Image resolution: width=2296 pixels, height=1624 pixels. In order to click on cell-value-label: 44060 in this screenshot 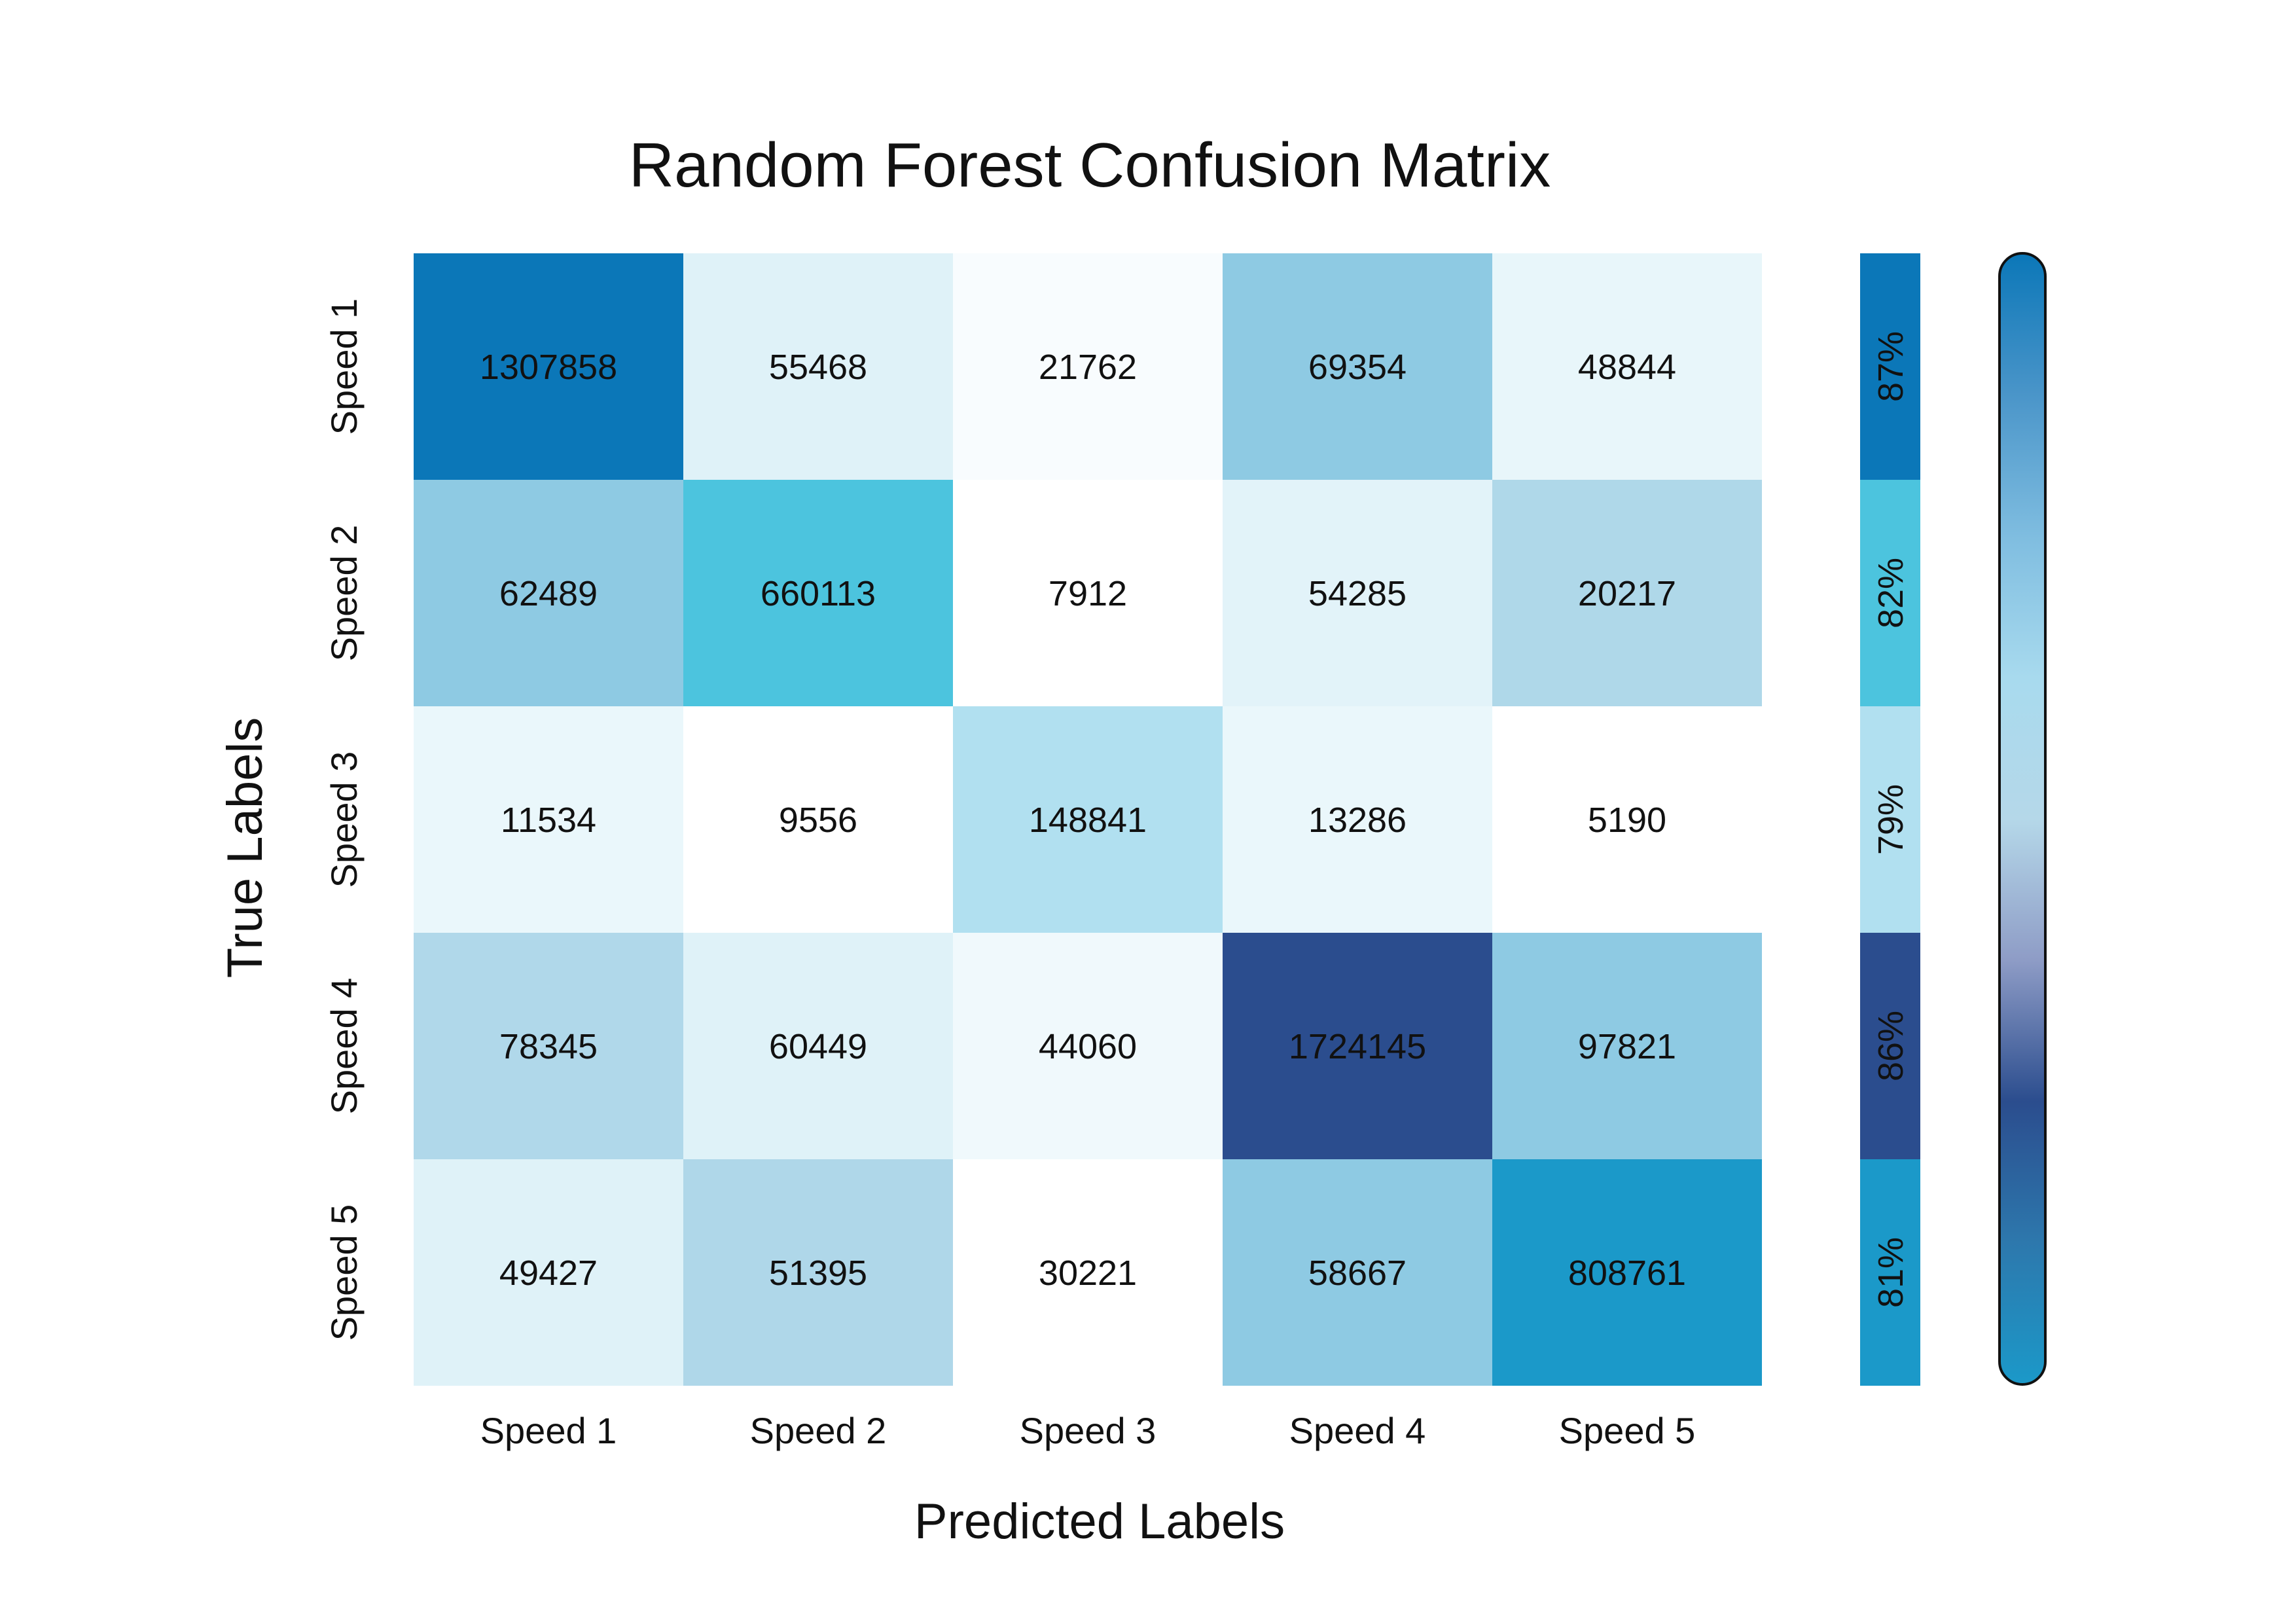, I will do `click(1088, 1046)`.